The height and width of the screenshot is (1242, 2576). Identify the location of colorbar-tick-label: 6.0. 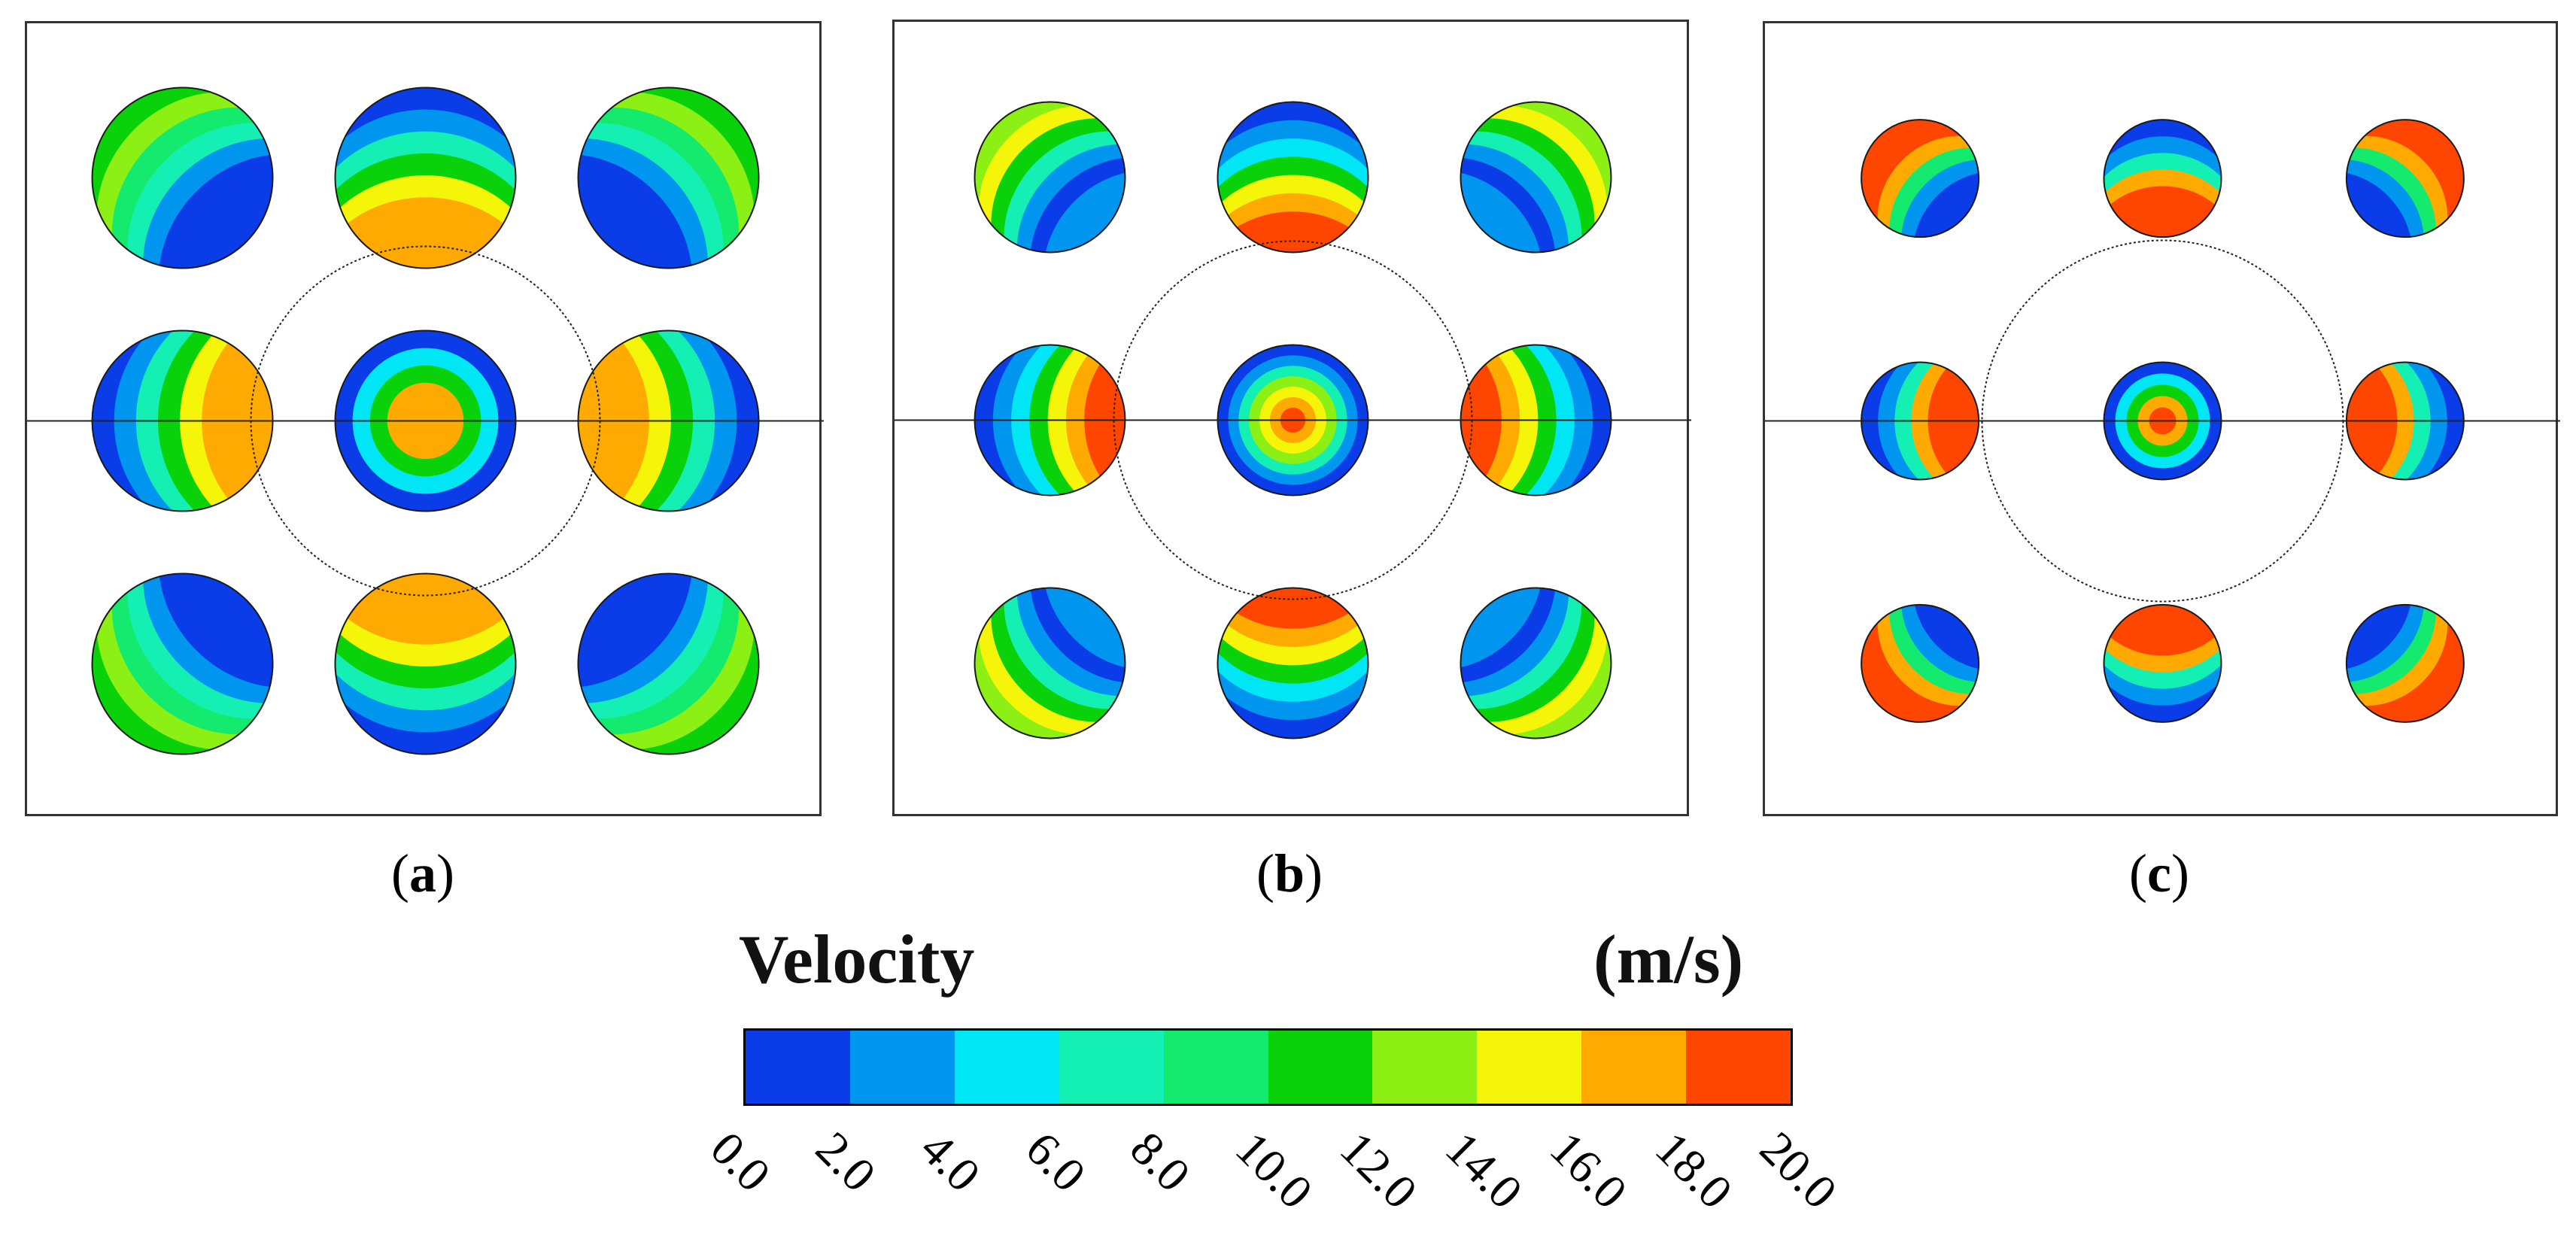
(1055, 1161).